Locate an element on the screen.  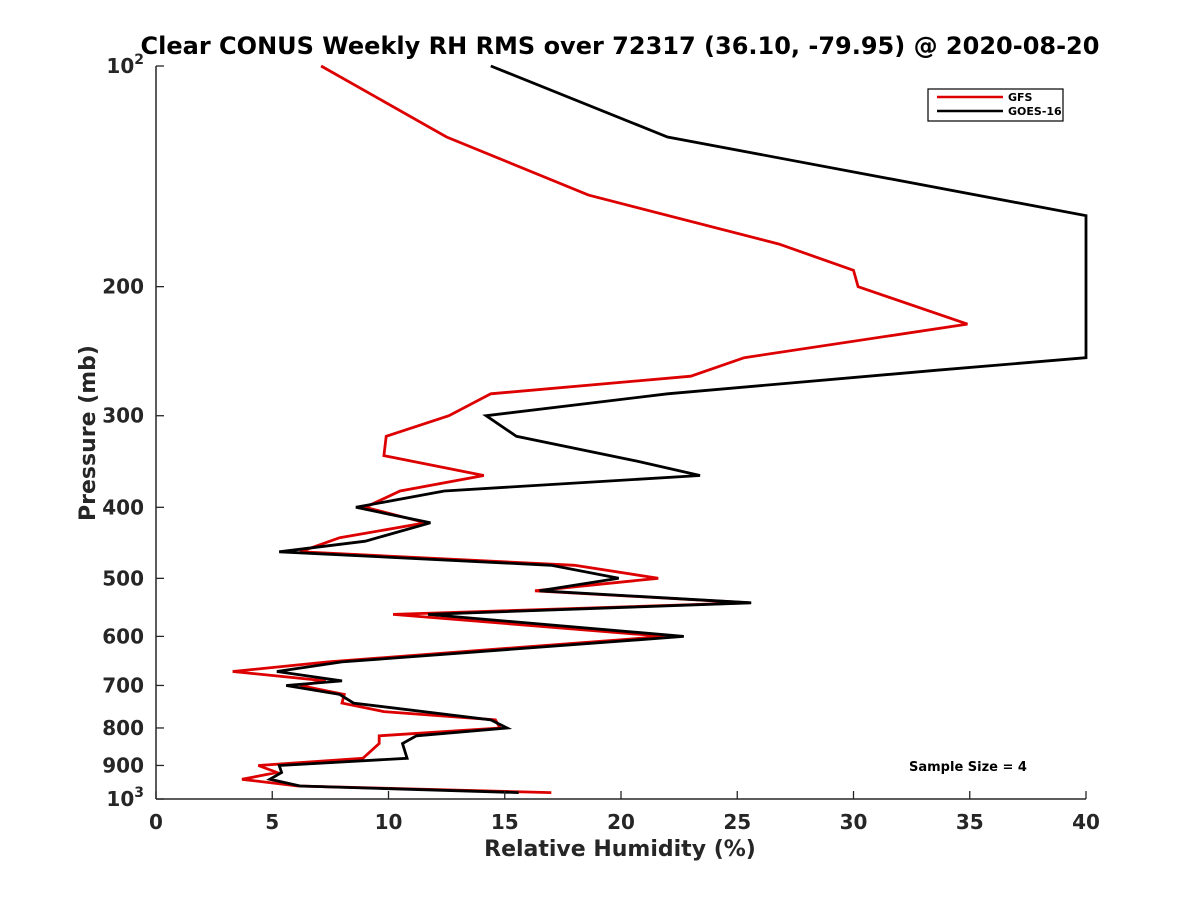
legend: GFS GOES-16 is located at coordinates (995, 105).